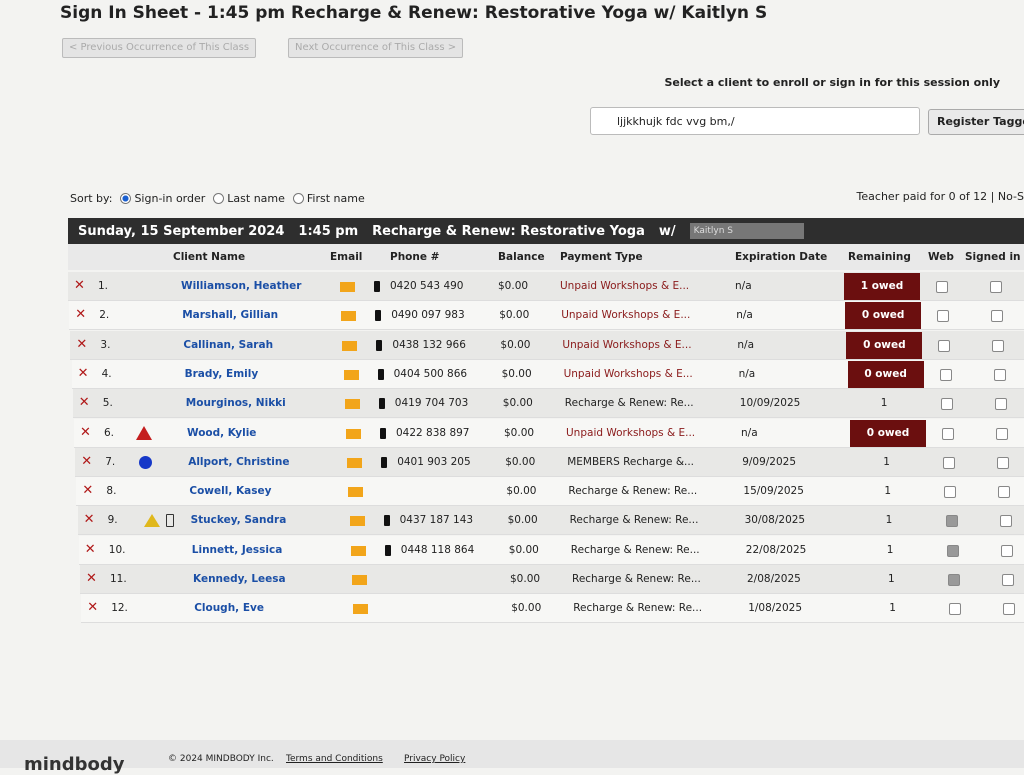 The height and width of the screenshot is (775, 1024). I want to click on remaining: 0 owed, so click(884, 345).